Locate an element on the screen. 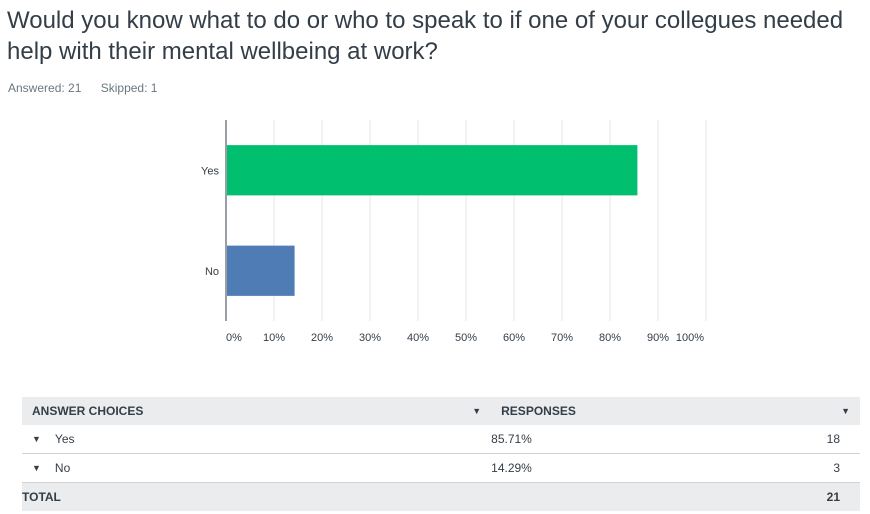  x-tick-label: 40% is located at coordinates (418, 338).